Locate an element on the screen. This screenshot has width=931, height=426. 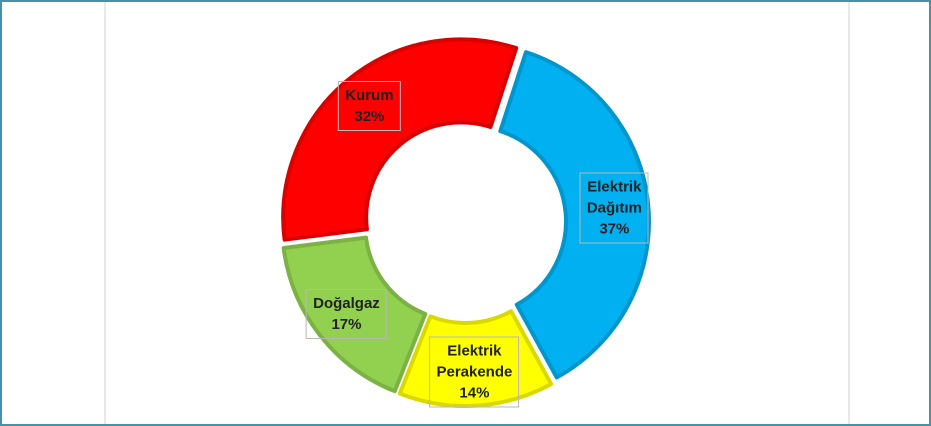
data-label: Kurum 32% is located at coordinates (369, 106).